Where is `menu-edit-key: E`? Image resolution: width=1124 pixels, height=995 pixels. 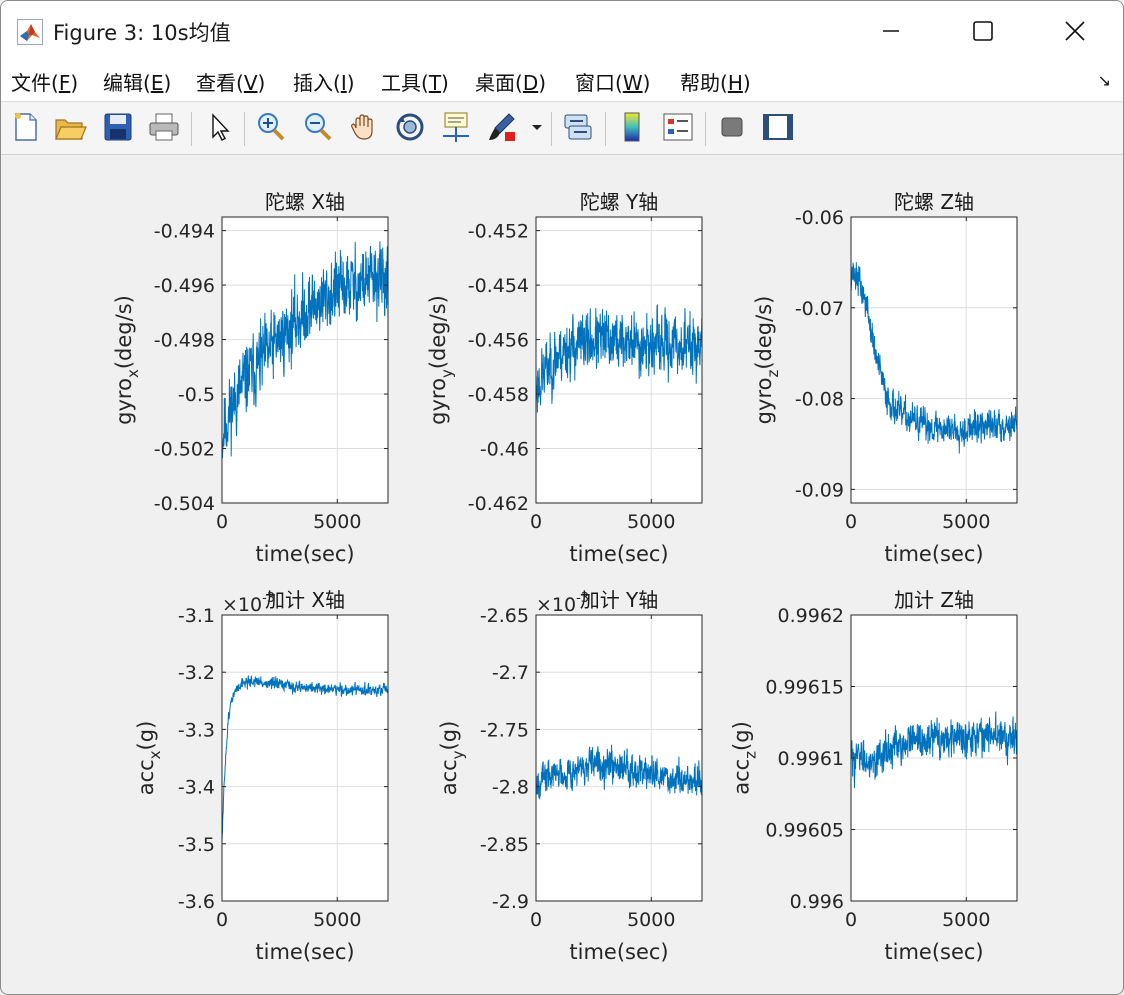
menu-edit-key: E is located at coordinates (157, 83).